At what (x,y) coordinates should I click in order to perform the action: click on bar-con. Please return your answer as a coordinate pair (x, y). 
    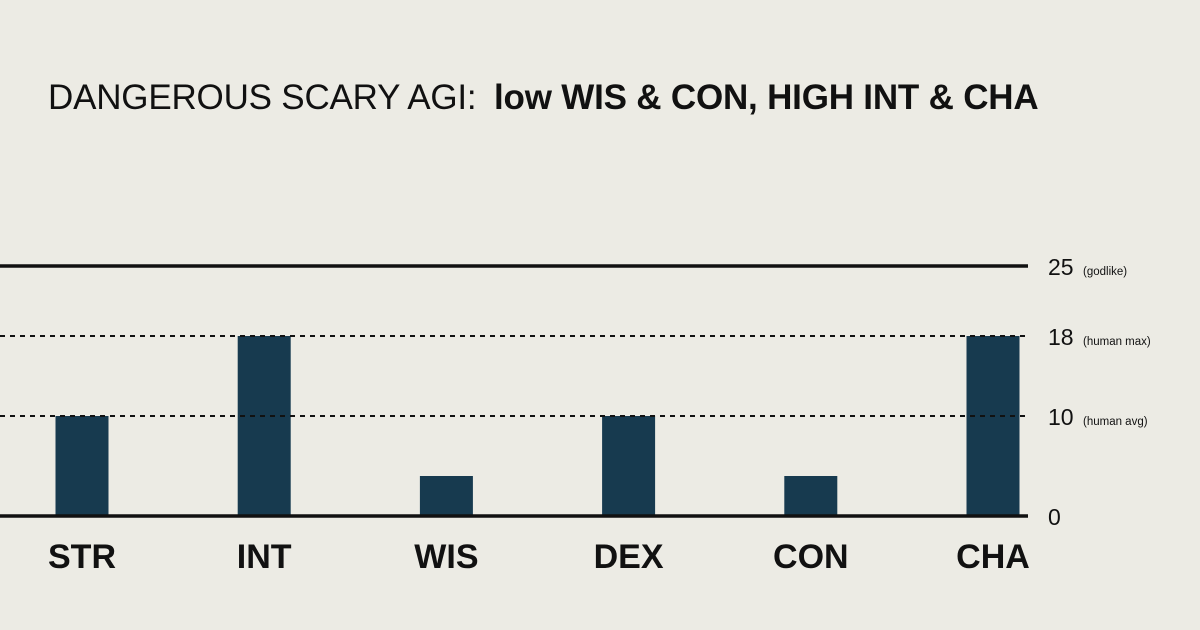
    Looking at the image, I should click on (811, 496).